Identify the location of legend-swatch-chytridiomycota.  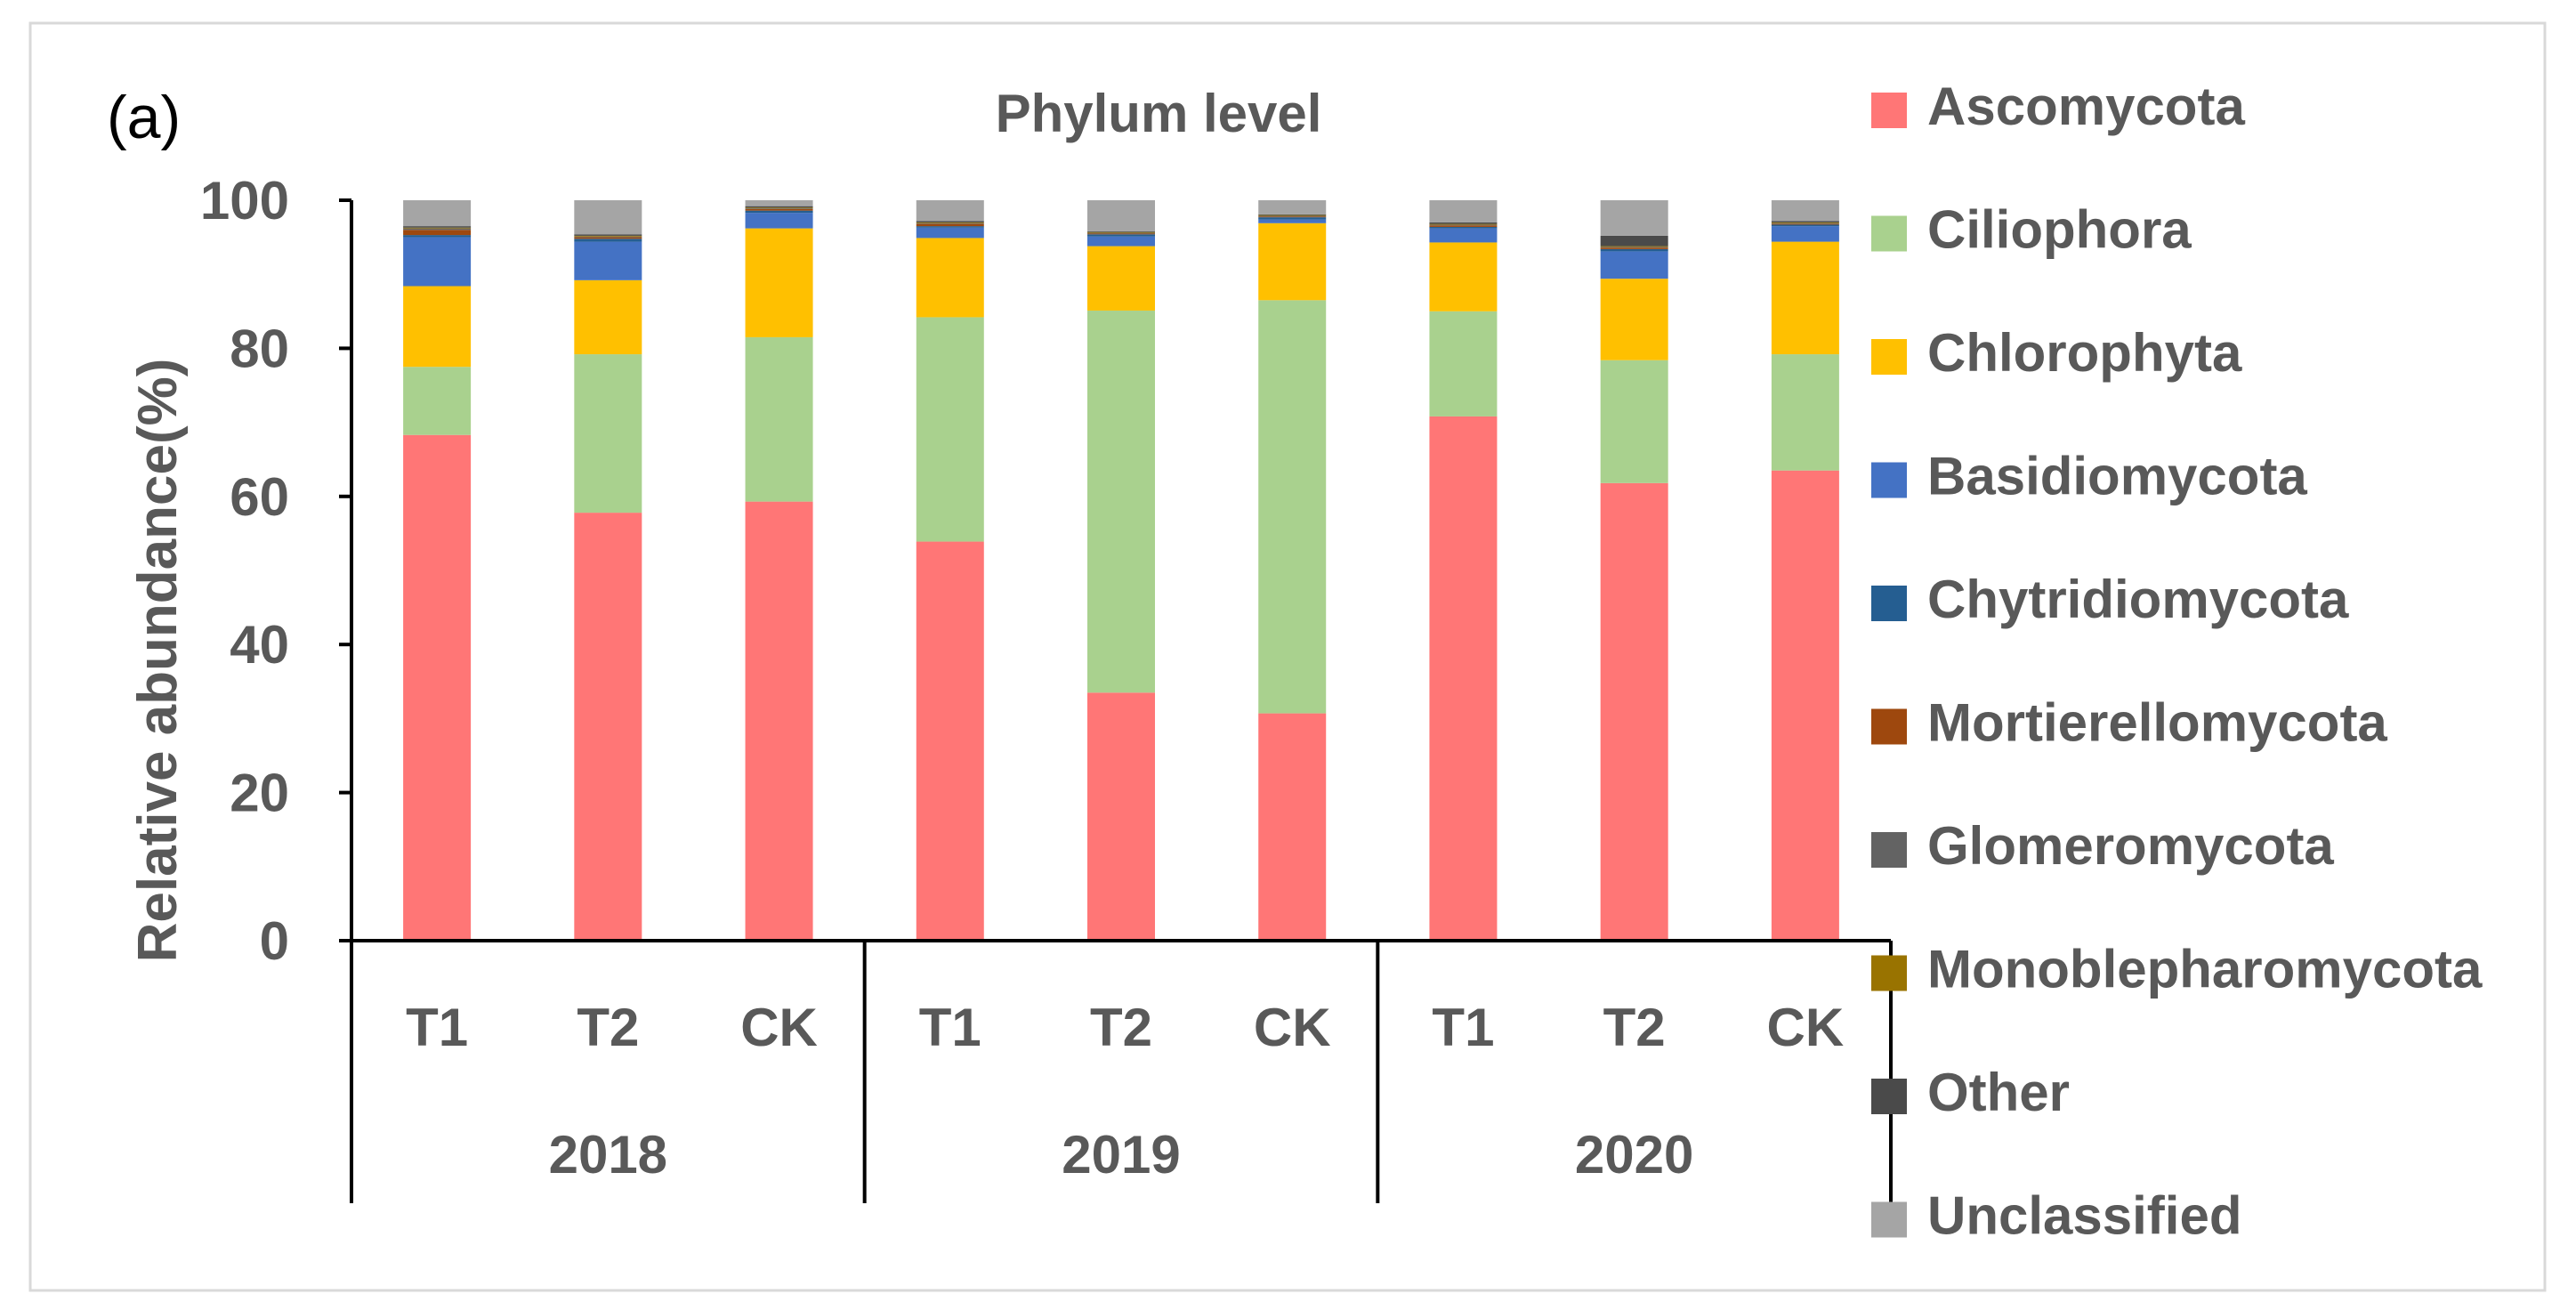
(1889, 604).